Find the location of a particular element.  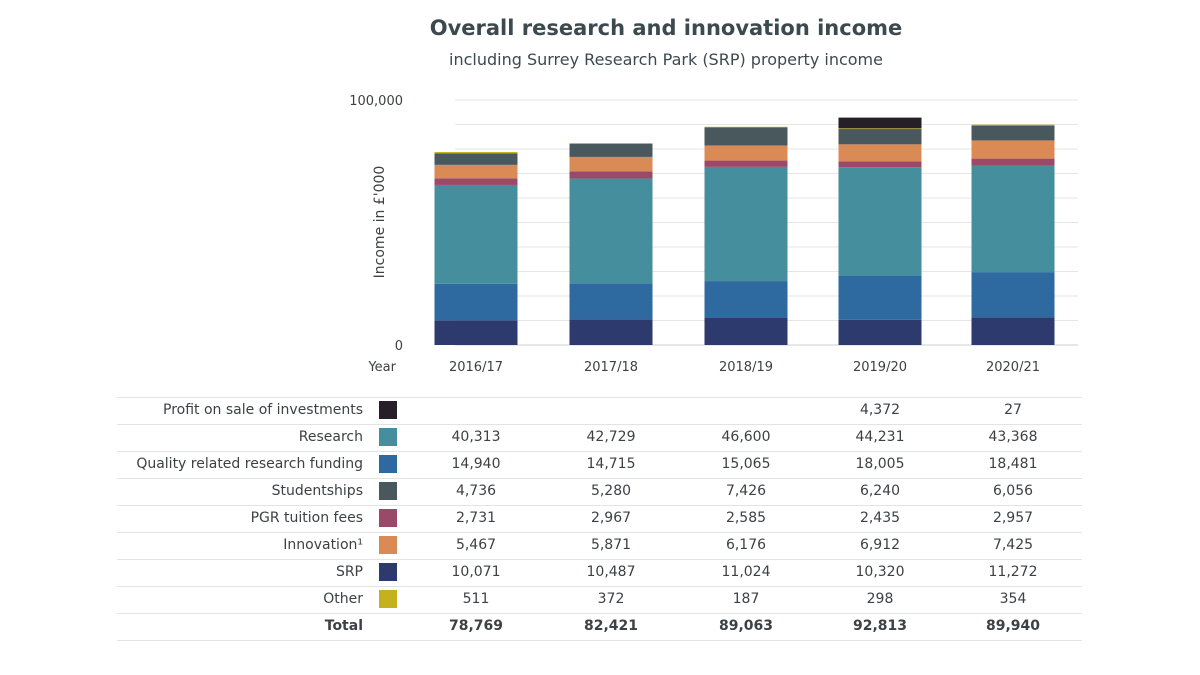

table-cell: 11,272 is located at coordinates (1013, 572).